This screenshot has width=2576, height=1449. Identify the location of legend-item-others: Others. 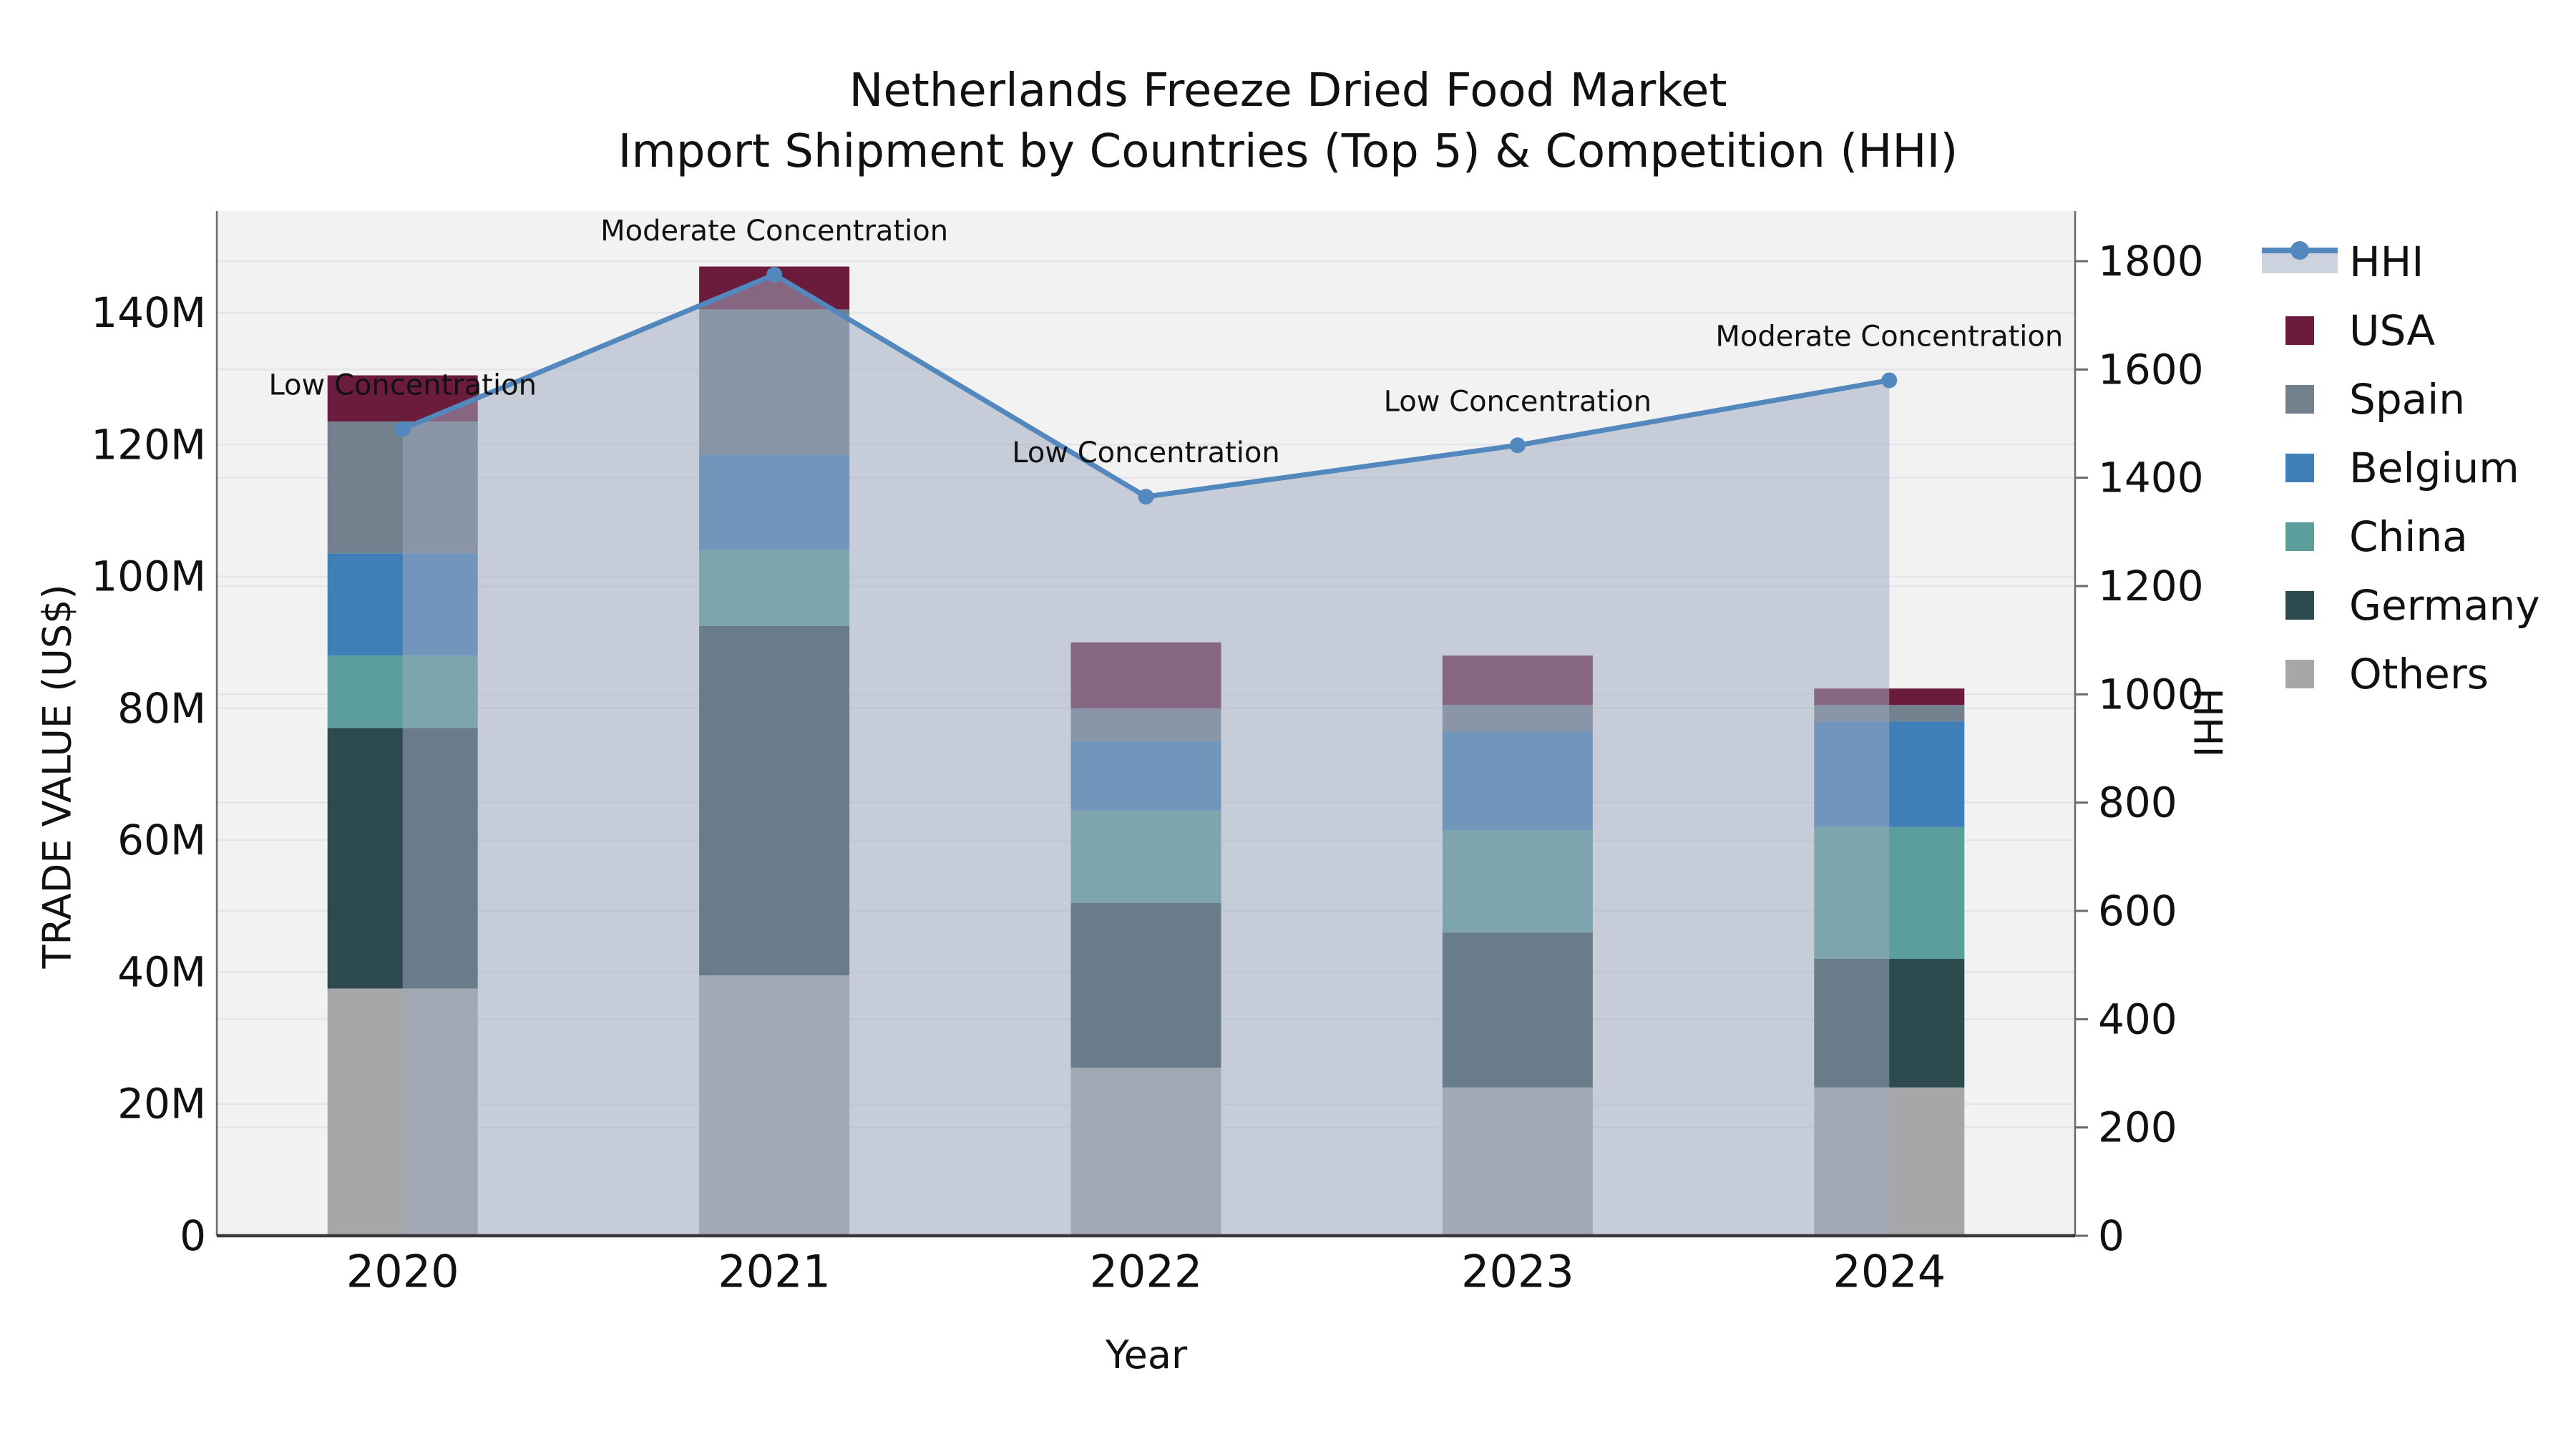
(2399, 674).